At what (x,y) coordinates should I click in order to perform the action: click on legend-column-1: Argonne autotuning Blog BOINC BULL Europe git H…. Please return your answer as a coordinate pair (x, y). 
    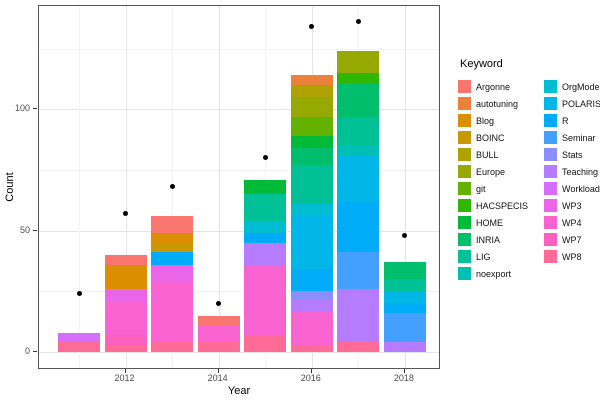
    Looking at the image, I should click on (494, 182).